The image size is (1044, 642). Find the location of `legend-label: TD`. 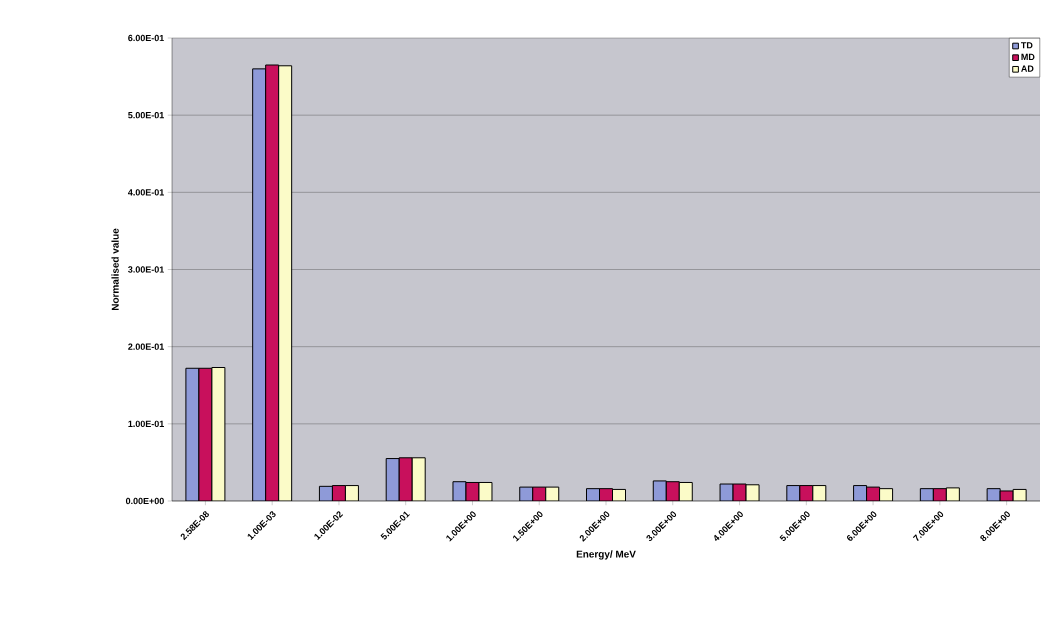

legend-label: TD is located at coordinates (1026, 45).